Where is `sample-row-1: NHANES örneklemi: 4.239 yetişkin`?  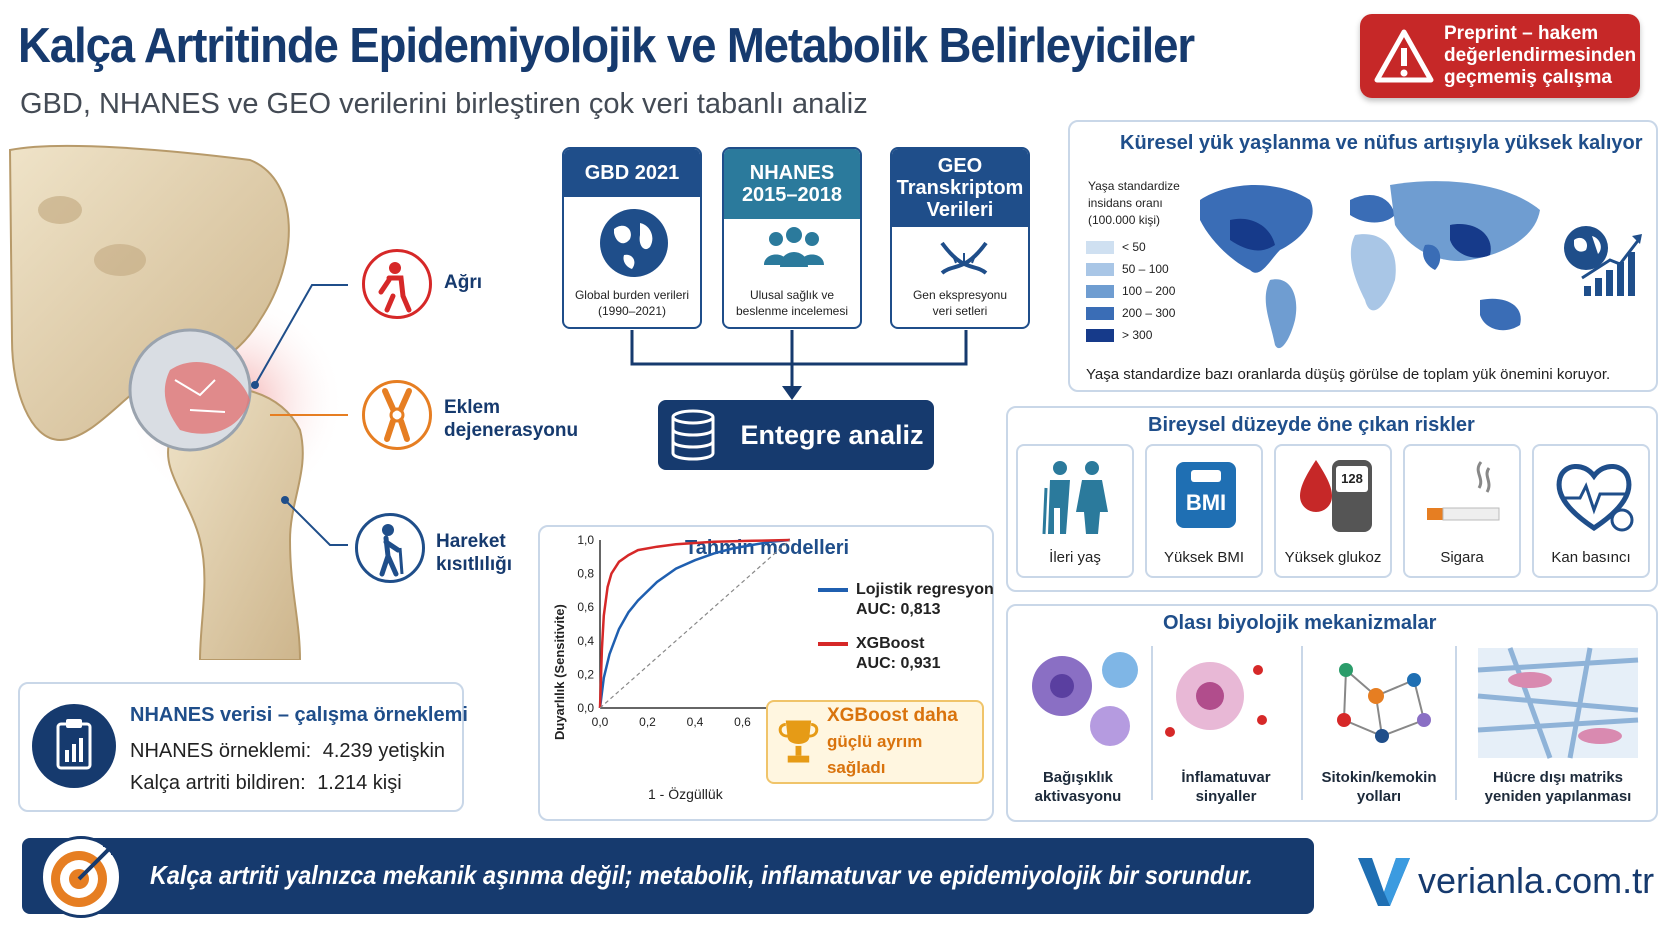 sample-row-1: NHANES örneklemi: 4.239 yetişkin is located at coordinates (287, 751).